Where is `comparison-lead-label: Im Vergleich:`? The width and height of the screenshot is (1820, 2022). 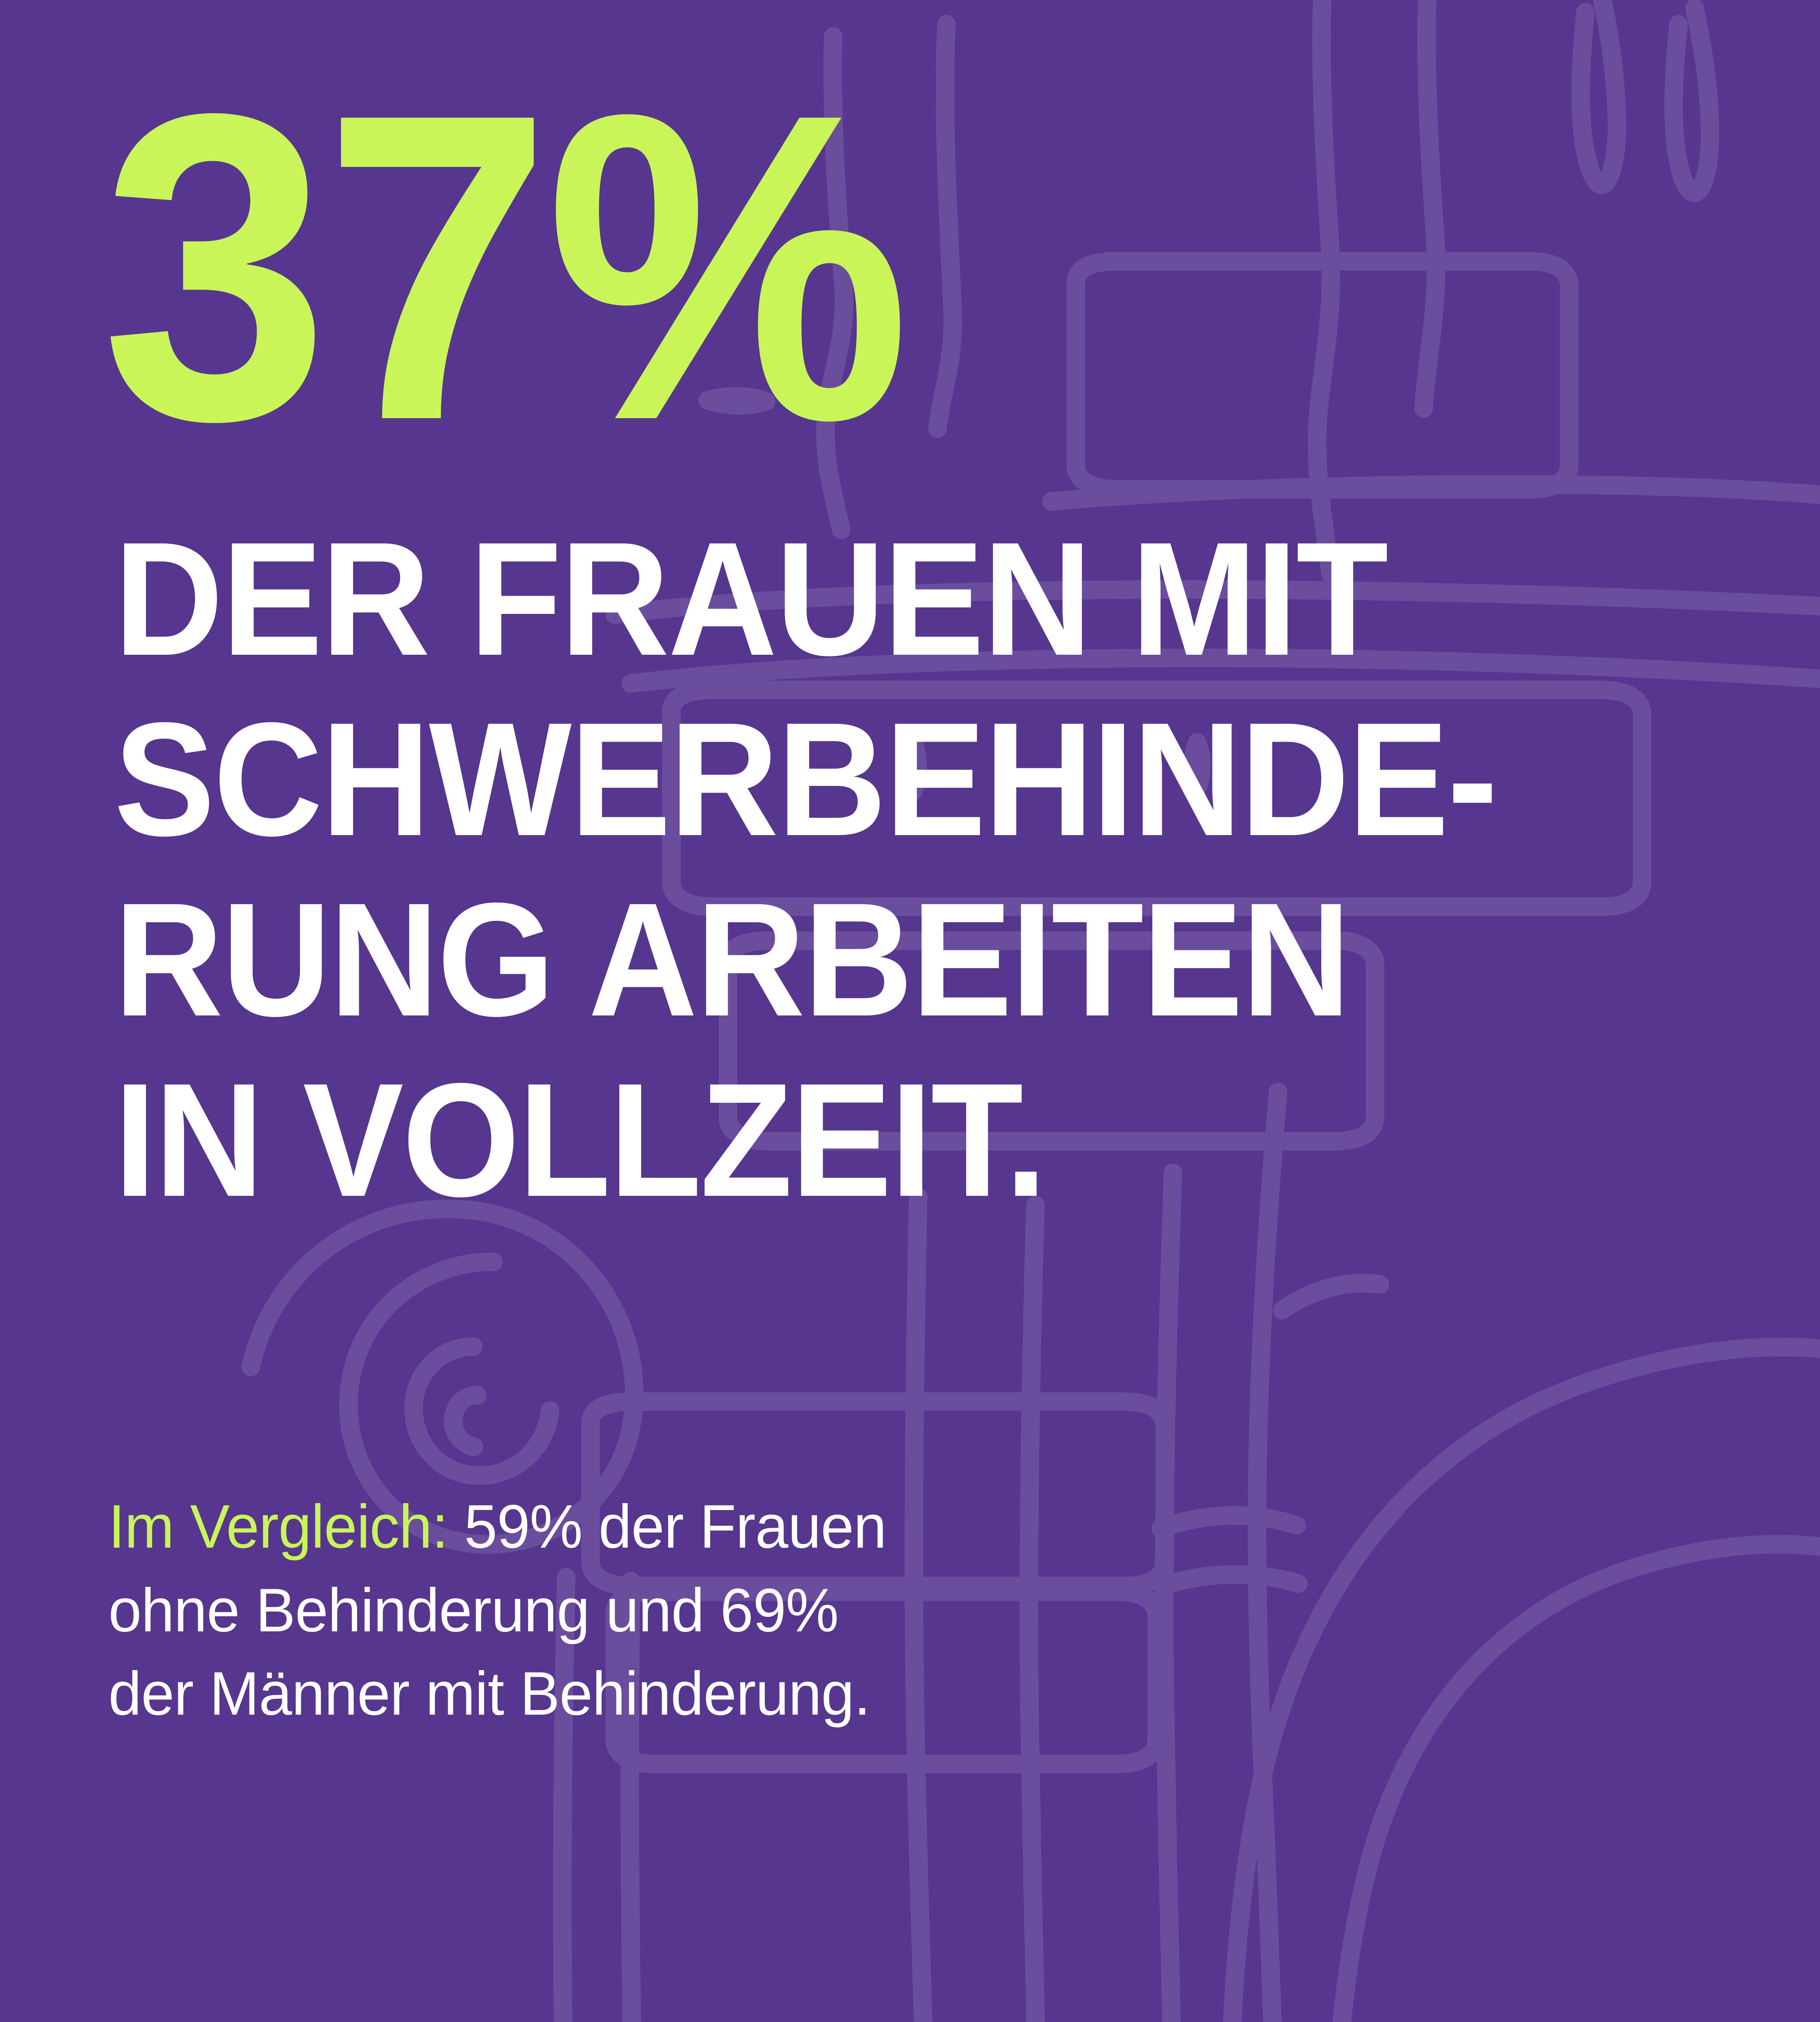
comparison-lead-label: Im Vergleich: is located at coordinates (278, 1526).